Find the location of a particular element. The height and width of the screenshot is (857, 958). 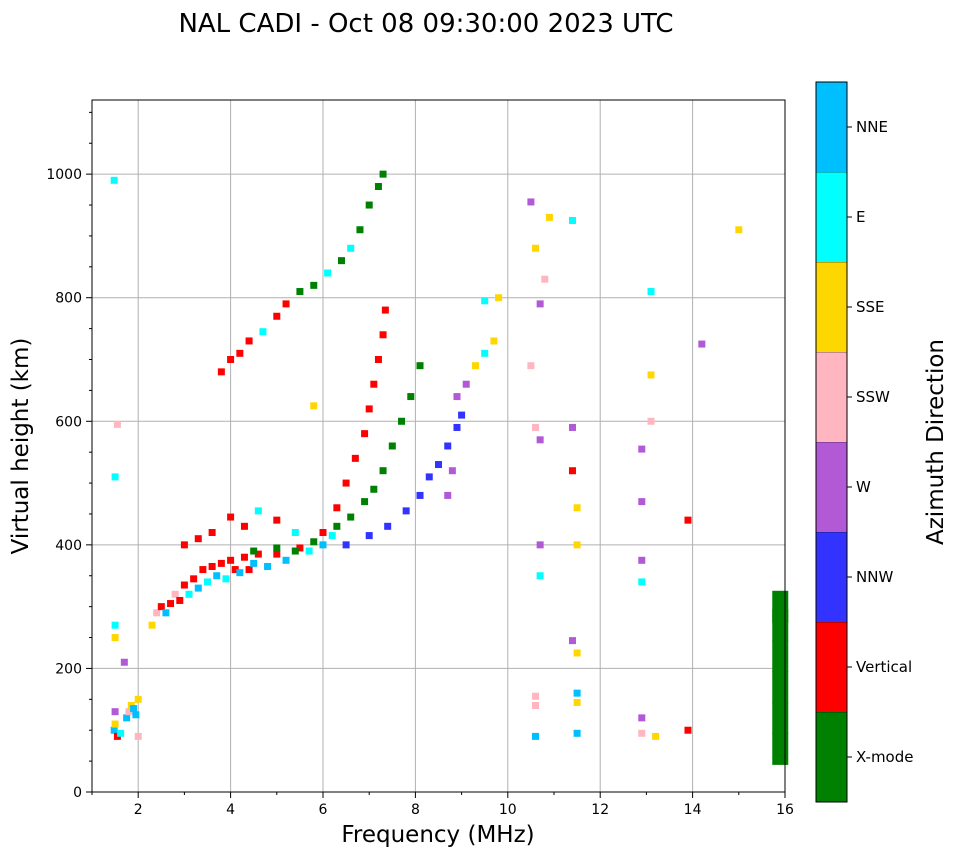

x-tick-label: 4 is located at coordinates (230, 810).